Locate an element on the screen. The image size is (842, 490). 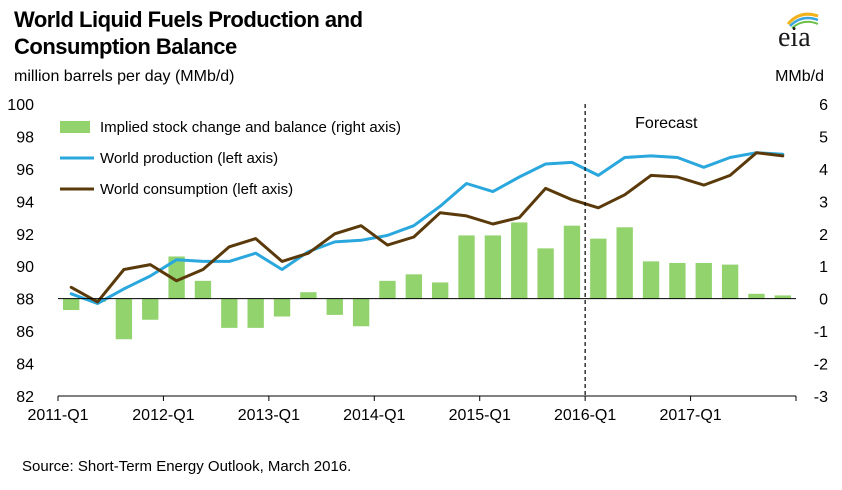
left-tick-label-100: 100 is located at coordinates (20, 105).